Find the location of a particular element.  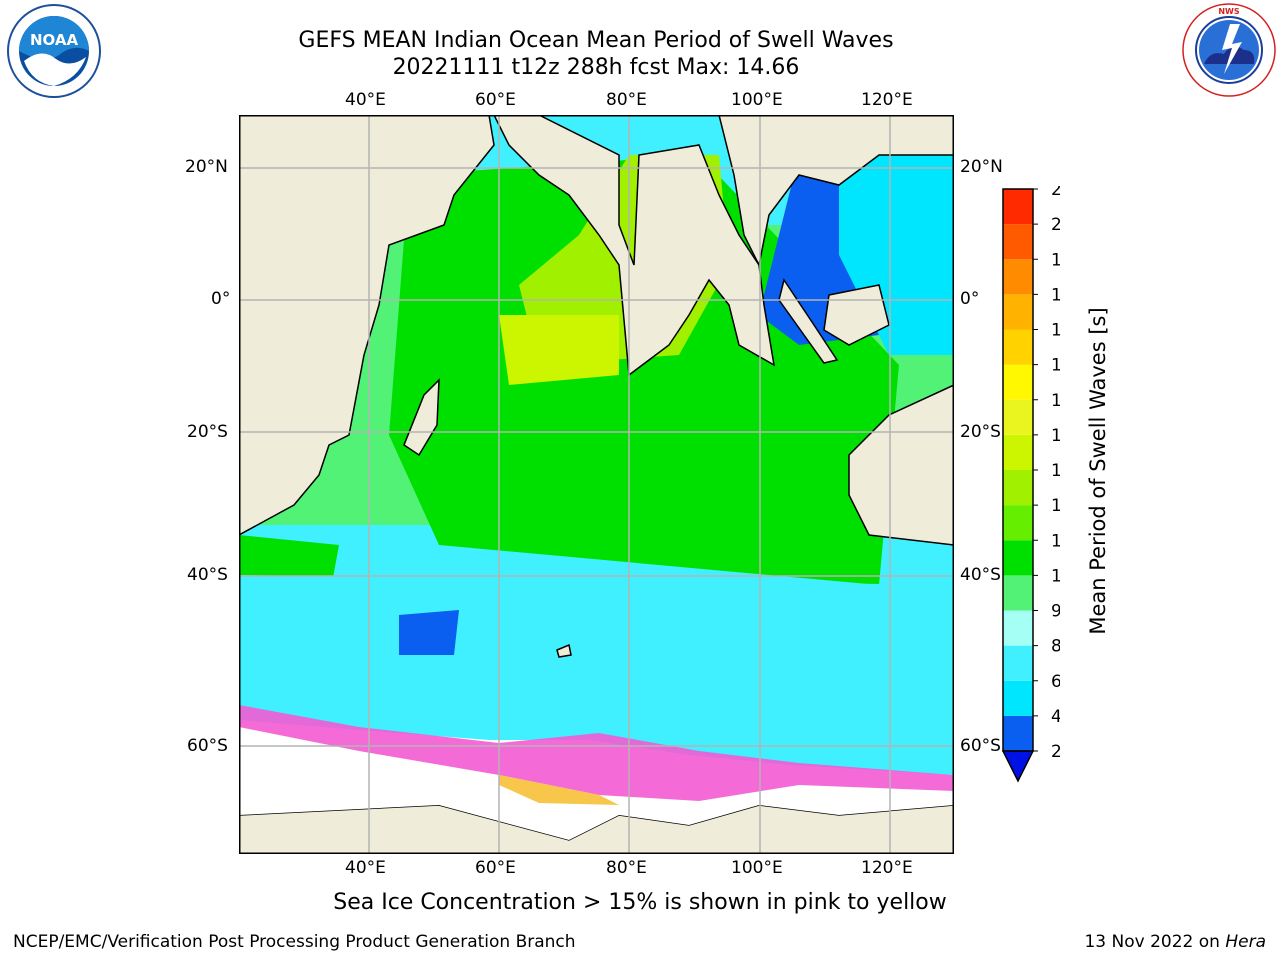

colorbar-tick-label: 14 is located at coordinates (1055, 436).